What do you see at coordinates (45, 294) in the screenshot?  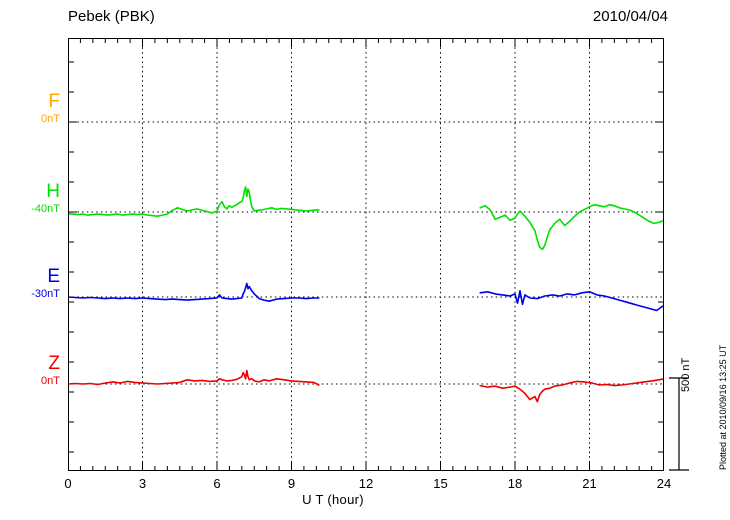 I see `component-value-e: -30nT` at bounding box center [45, 294].